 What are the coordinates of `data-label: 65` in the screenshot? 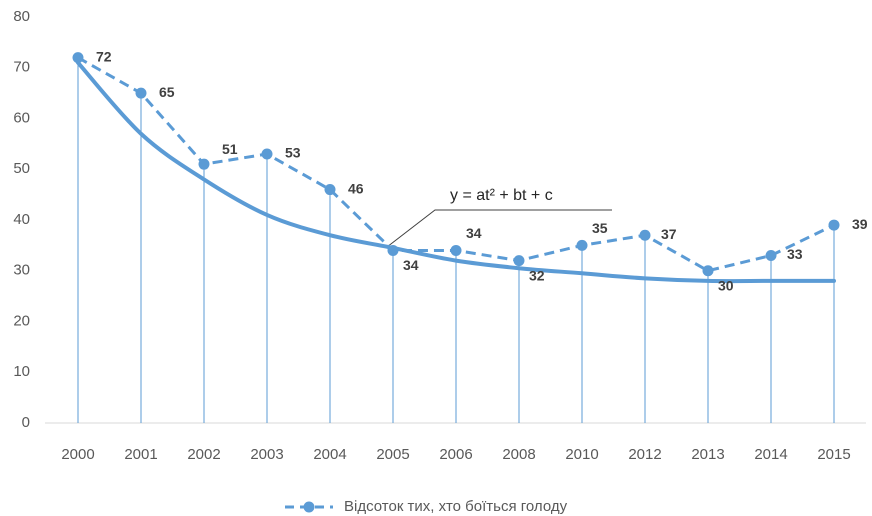 It's located at (167, 92).